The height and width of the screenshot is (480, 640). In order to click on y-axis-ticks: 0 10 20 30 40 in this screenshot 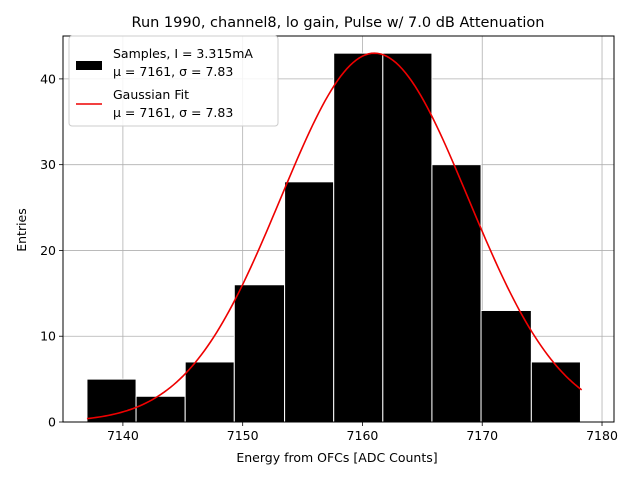, I will do `click(51, 250)`.